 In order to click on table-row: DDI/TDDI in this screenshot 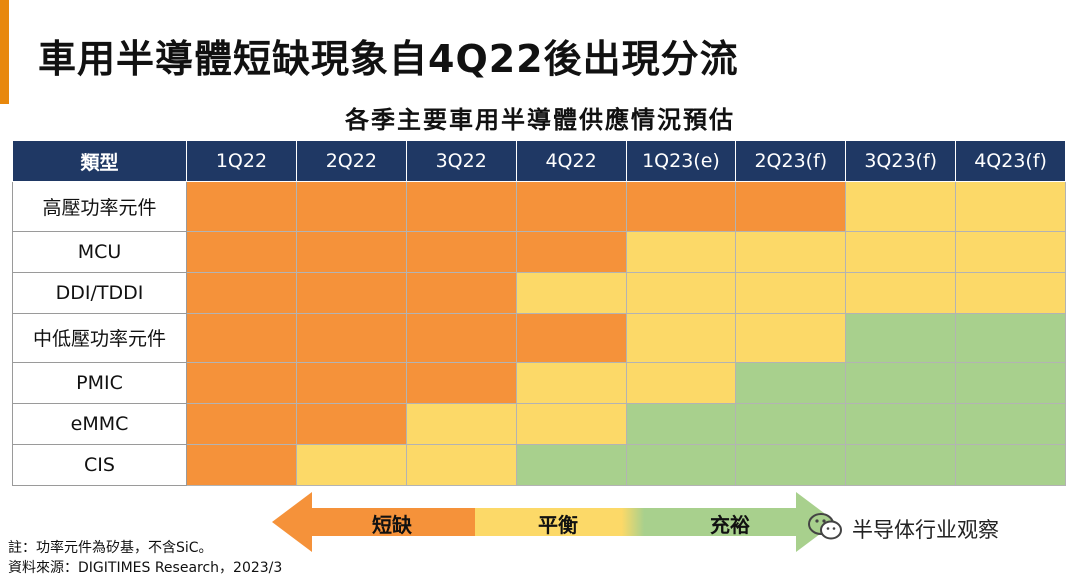, I will do `click(539, 292)`.